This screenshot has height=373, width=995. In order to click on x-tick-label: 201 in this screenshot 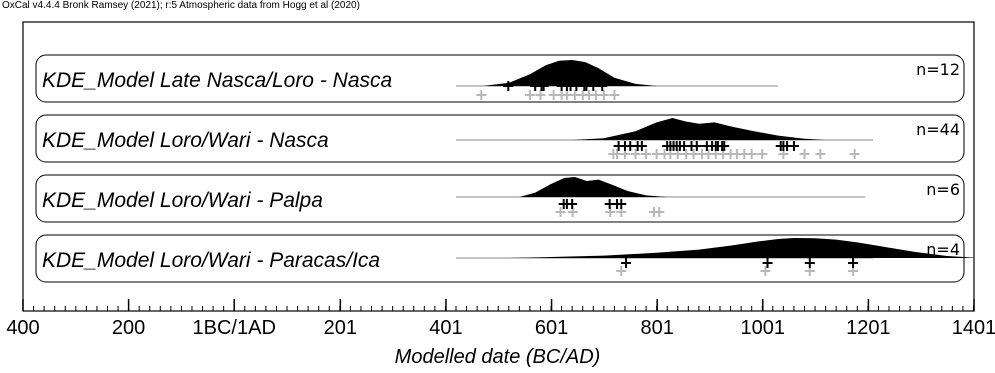, I will do `click(340, 328)`.